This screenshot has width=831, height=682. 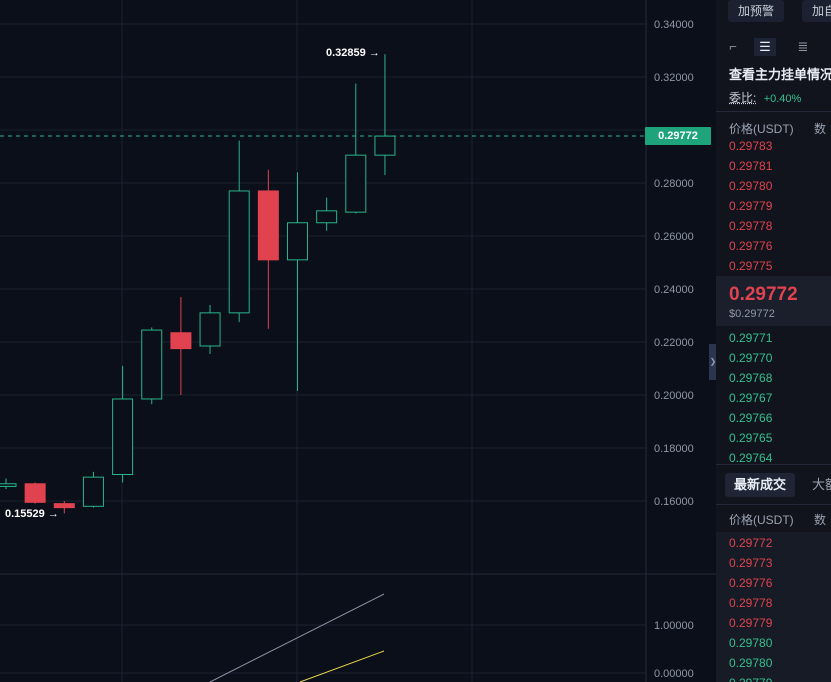 What do you see at coordinates (763, 294) in the screenshot?
I see `last-price: 0.29772` at bounding box center [763, 294].